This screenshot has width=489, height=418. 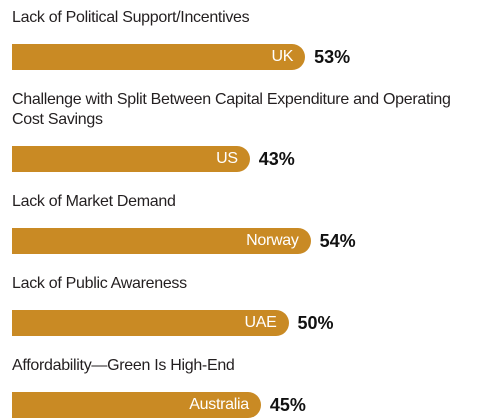 I want to click on value-label: 43%, so click(x=276, y=158).